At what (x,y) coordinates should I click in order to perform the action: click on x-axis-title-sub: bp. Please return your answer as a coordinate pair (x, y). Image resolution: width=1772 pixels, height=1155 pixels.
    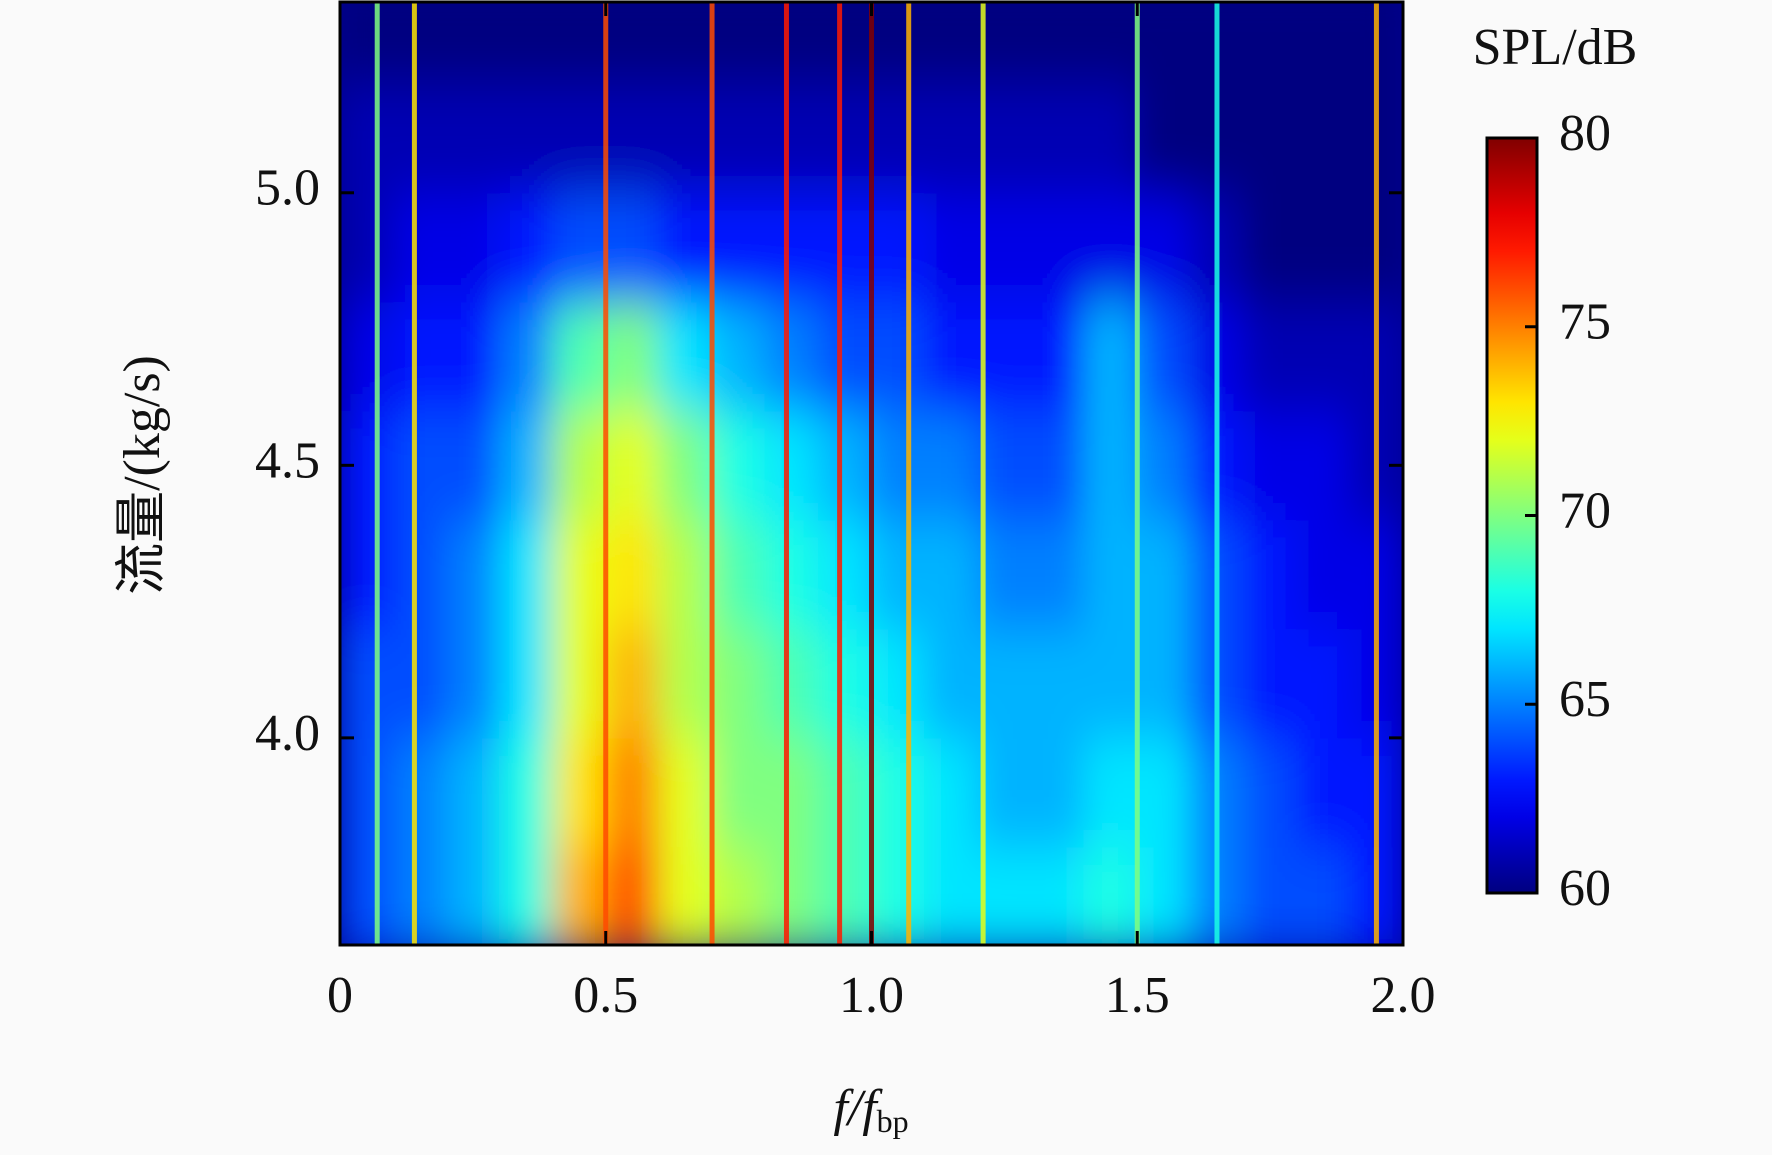
    Looking at the image, I should click on (893, 1121).